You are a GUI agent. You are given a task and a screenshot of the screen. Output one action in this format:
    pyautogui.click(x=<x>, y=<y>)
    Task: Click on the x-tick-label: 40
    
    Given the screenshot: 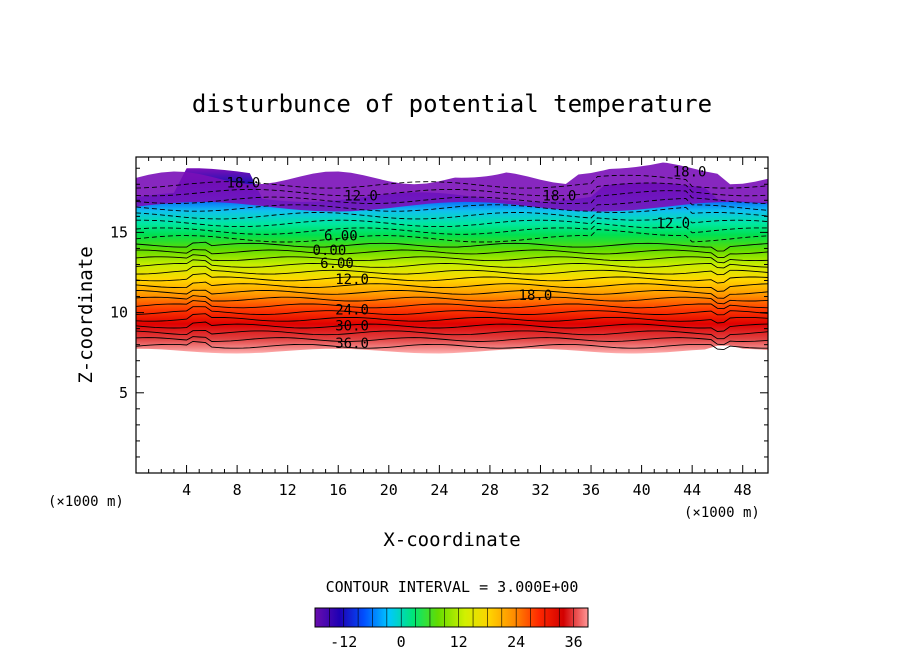 What is the action you would take?
    pyautogui.click(x=642, y=490)
    